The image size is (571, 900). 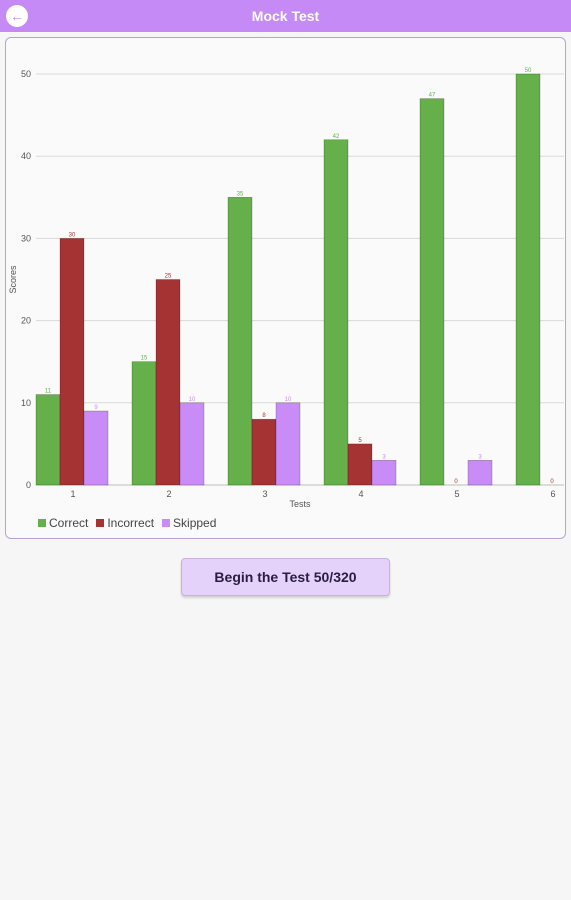 What do you see at coordinates (360, 441) in the screenshot?
I see `data-label: 5` at bounding box center [360, 441].